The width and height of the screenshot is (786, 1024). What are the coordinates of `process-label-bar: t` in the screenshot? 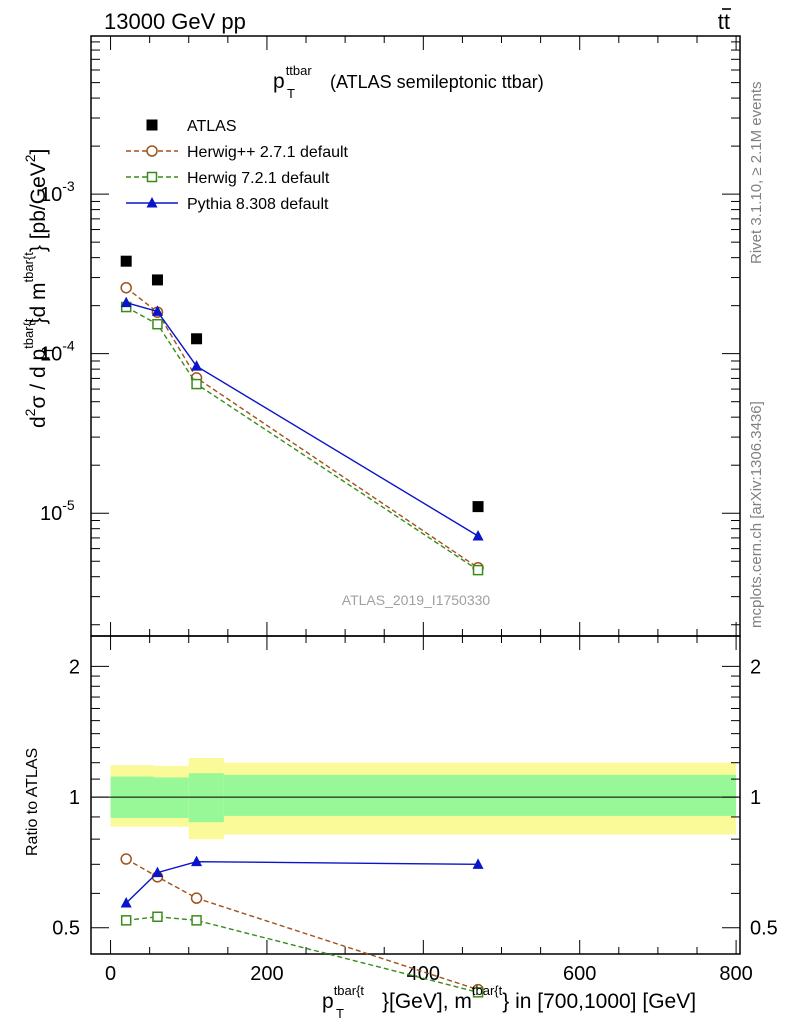 It's located at (727, 21).